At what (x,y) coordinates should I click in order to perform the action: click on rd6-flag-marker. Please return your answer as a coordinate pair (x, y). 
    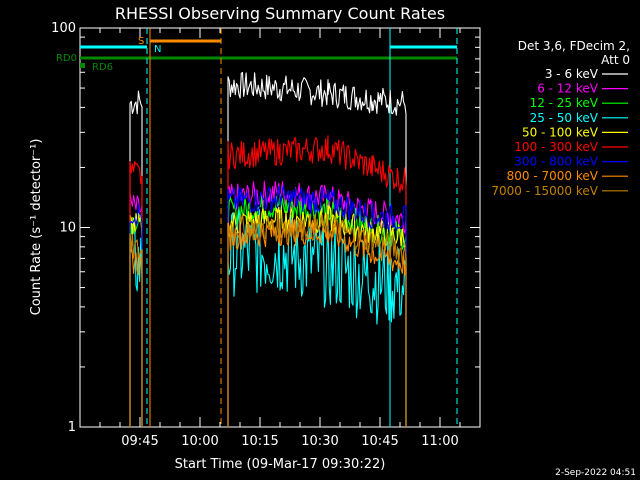
    Looking at the image, I should click on (82, 65).